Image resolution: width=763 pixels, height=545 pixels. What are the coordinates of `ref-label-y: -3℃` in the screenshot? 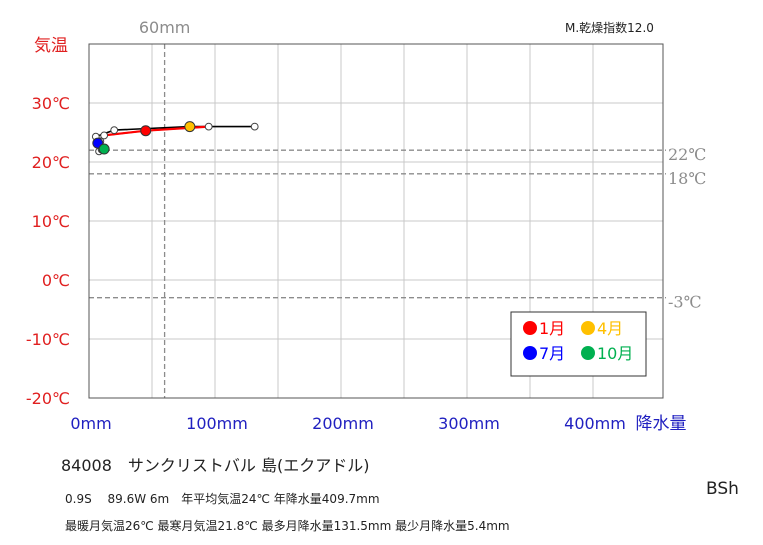 It's located at (684, 302).